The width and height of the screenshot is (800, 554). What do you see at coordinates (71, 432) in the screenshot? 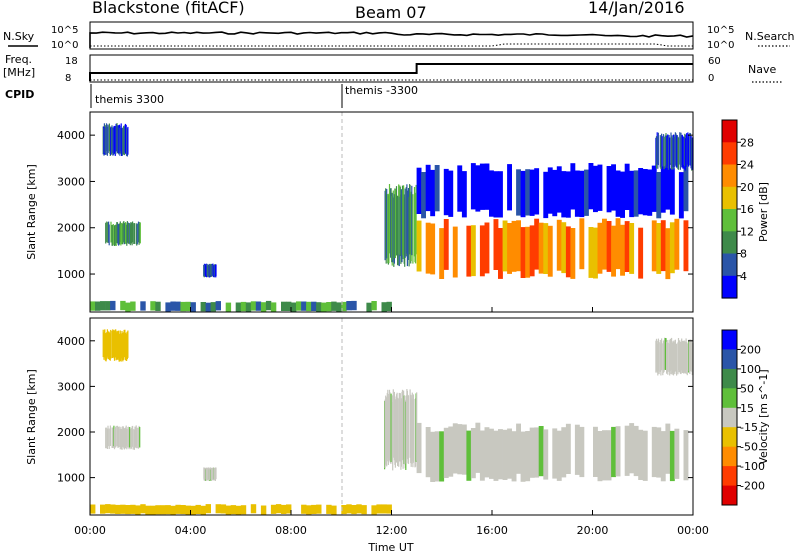
I see `y-tick-label: 2000` at bounding box center [71, 432].